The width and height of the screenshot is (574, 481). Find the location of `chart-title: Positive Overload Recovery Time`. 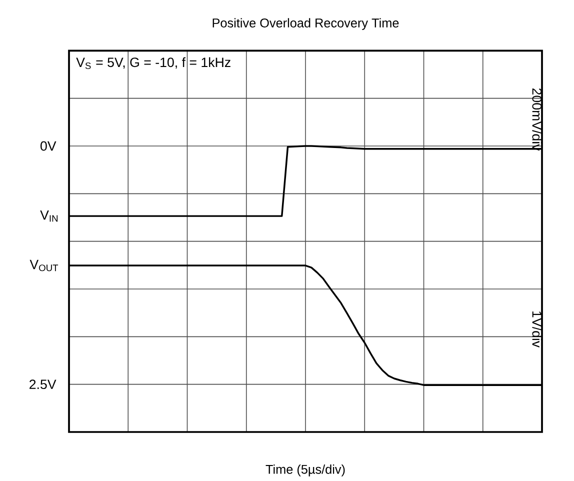

chart-title: Positive Overload Recovery Time is located at coordinates (305, 24).